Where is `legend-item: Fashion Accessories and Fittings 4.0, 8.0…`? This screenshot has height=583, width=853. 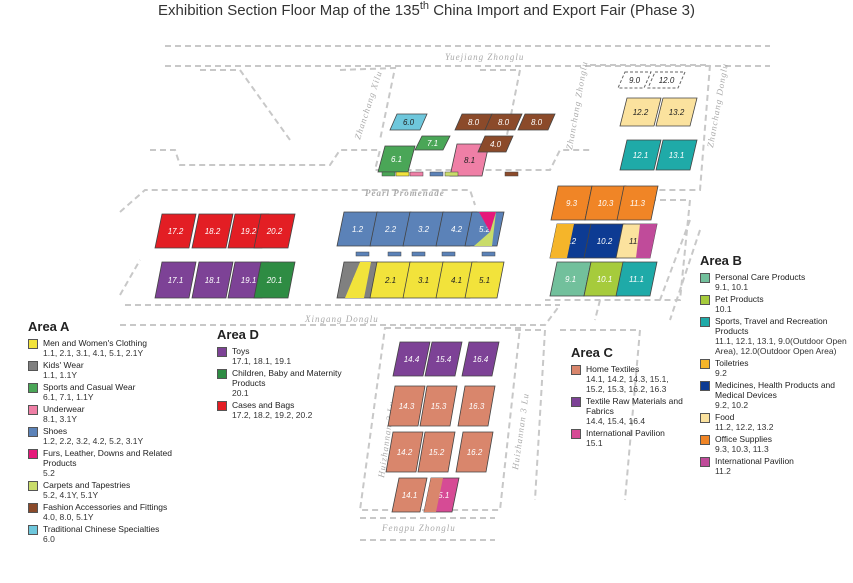 legend-item: Fashion Accessories and Fittings 4.0, 8.0… is located at coordinates (113, 512).